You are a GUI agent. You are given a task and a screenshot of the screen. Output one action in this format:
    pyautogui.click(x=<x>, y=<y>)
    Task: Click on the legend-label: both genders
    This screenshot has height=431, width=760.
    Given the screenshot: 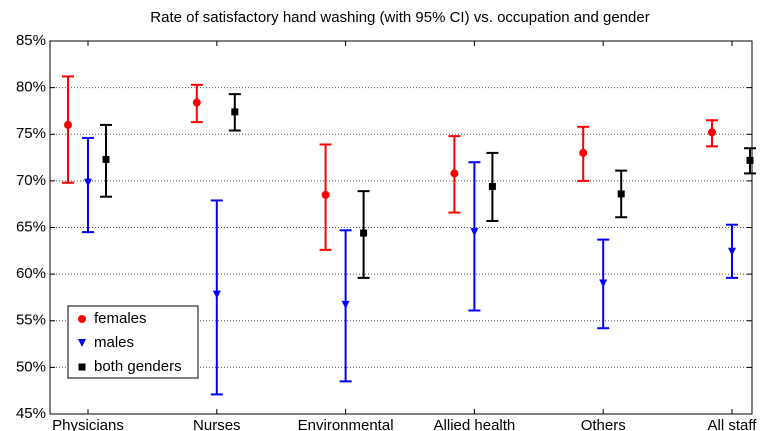 What is the action you would take?
    pyautogui.click(x=138, y=366)
    